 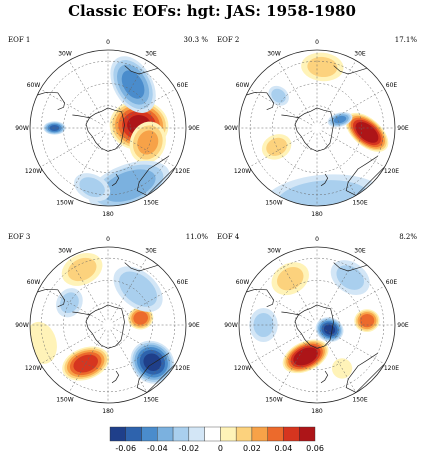 I want to click on africa-outline, so click(x=350, y=267).